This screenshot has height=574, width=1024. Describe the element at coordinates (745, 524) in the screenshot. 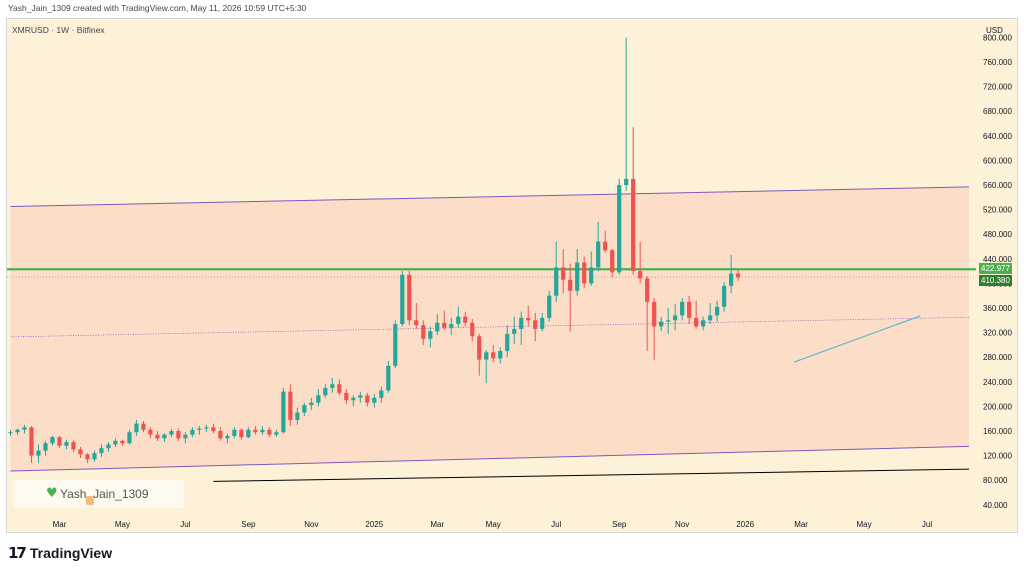

I see `x-tick-label: 2026` at that location.